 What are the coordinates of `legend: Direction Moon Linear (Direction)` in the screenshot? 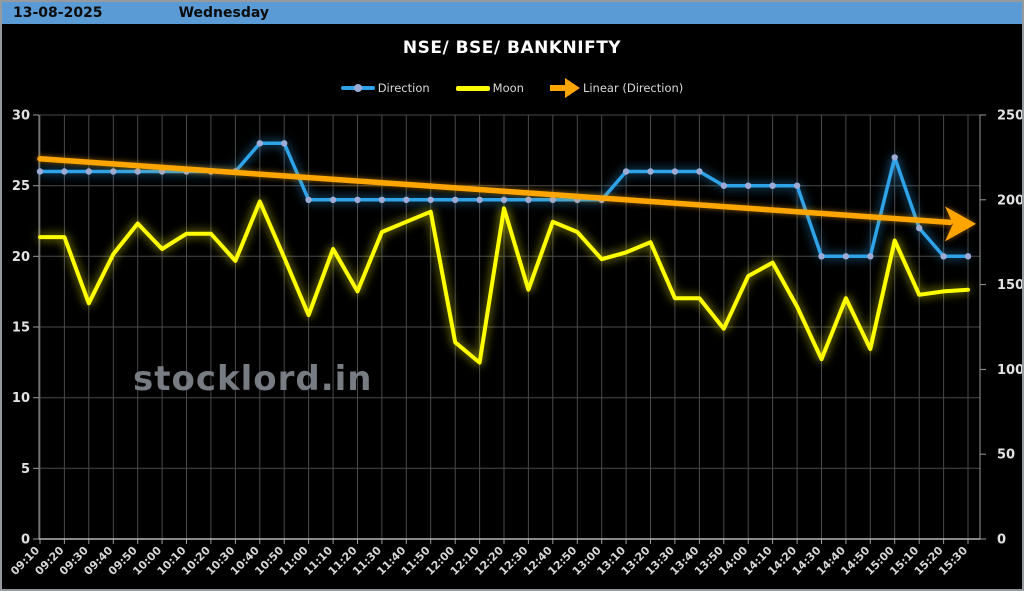 It's located at (512, 88).